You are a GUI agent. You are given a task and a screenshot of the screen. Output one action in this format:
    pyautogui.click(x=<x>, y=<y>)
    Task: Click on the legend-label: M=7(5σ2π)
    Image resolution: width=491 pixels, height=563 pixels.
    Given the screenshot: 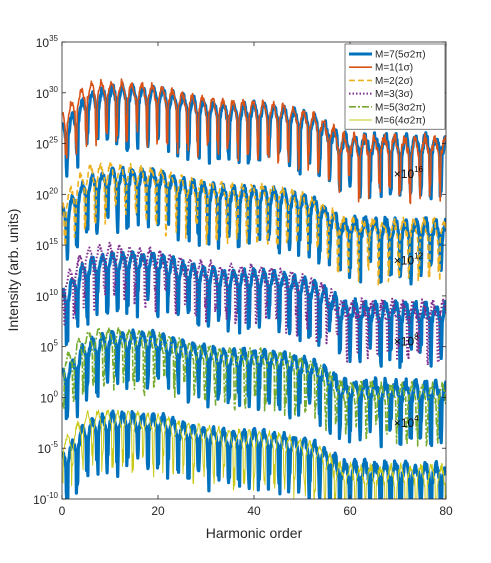 What is the action you would take?
    pyautogui.click(x=400, y=55)
    